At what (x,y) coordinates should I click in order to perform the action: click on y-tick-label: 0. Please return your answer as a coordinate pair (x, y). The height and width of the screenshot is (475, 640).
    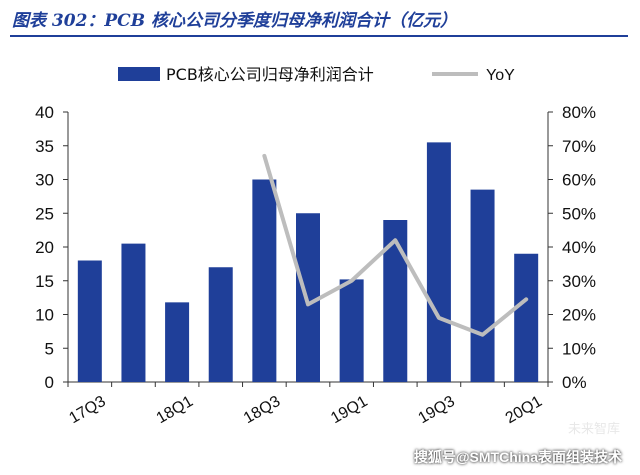
    Looking at the image, I should click on (49, 382).